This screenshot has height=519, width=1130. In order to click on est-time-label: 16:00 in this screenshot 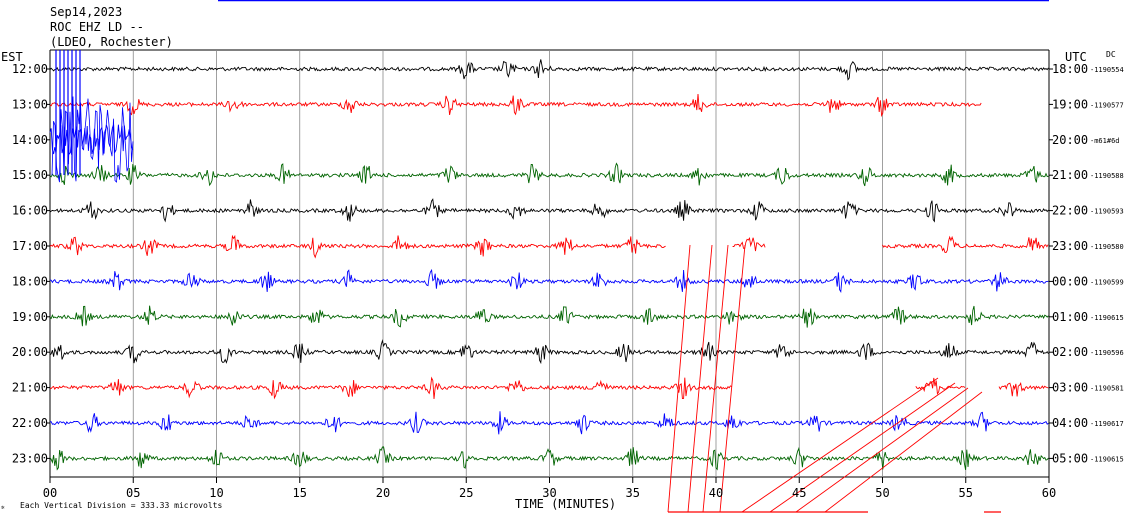, I will do `click(30, 211)`.